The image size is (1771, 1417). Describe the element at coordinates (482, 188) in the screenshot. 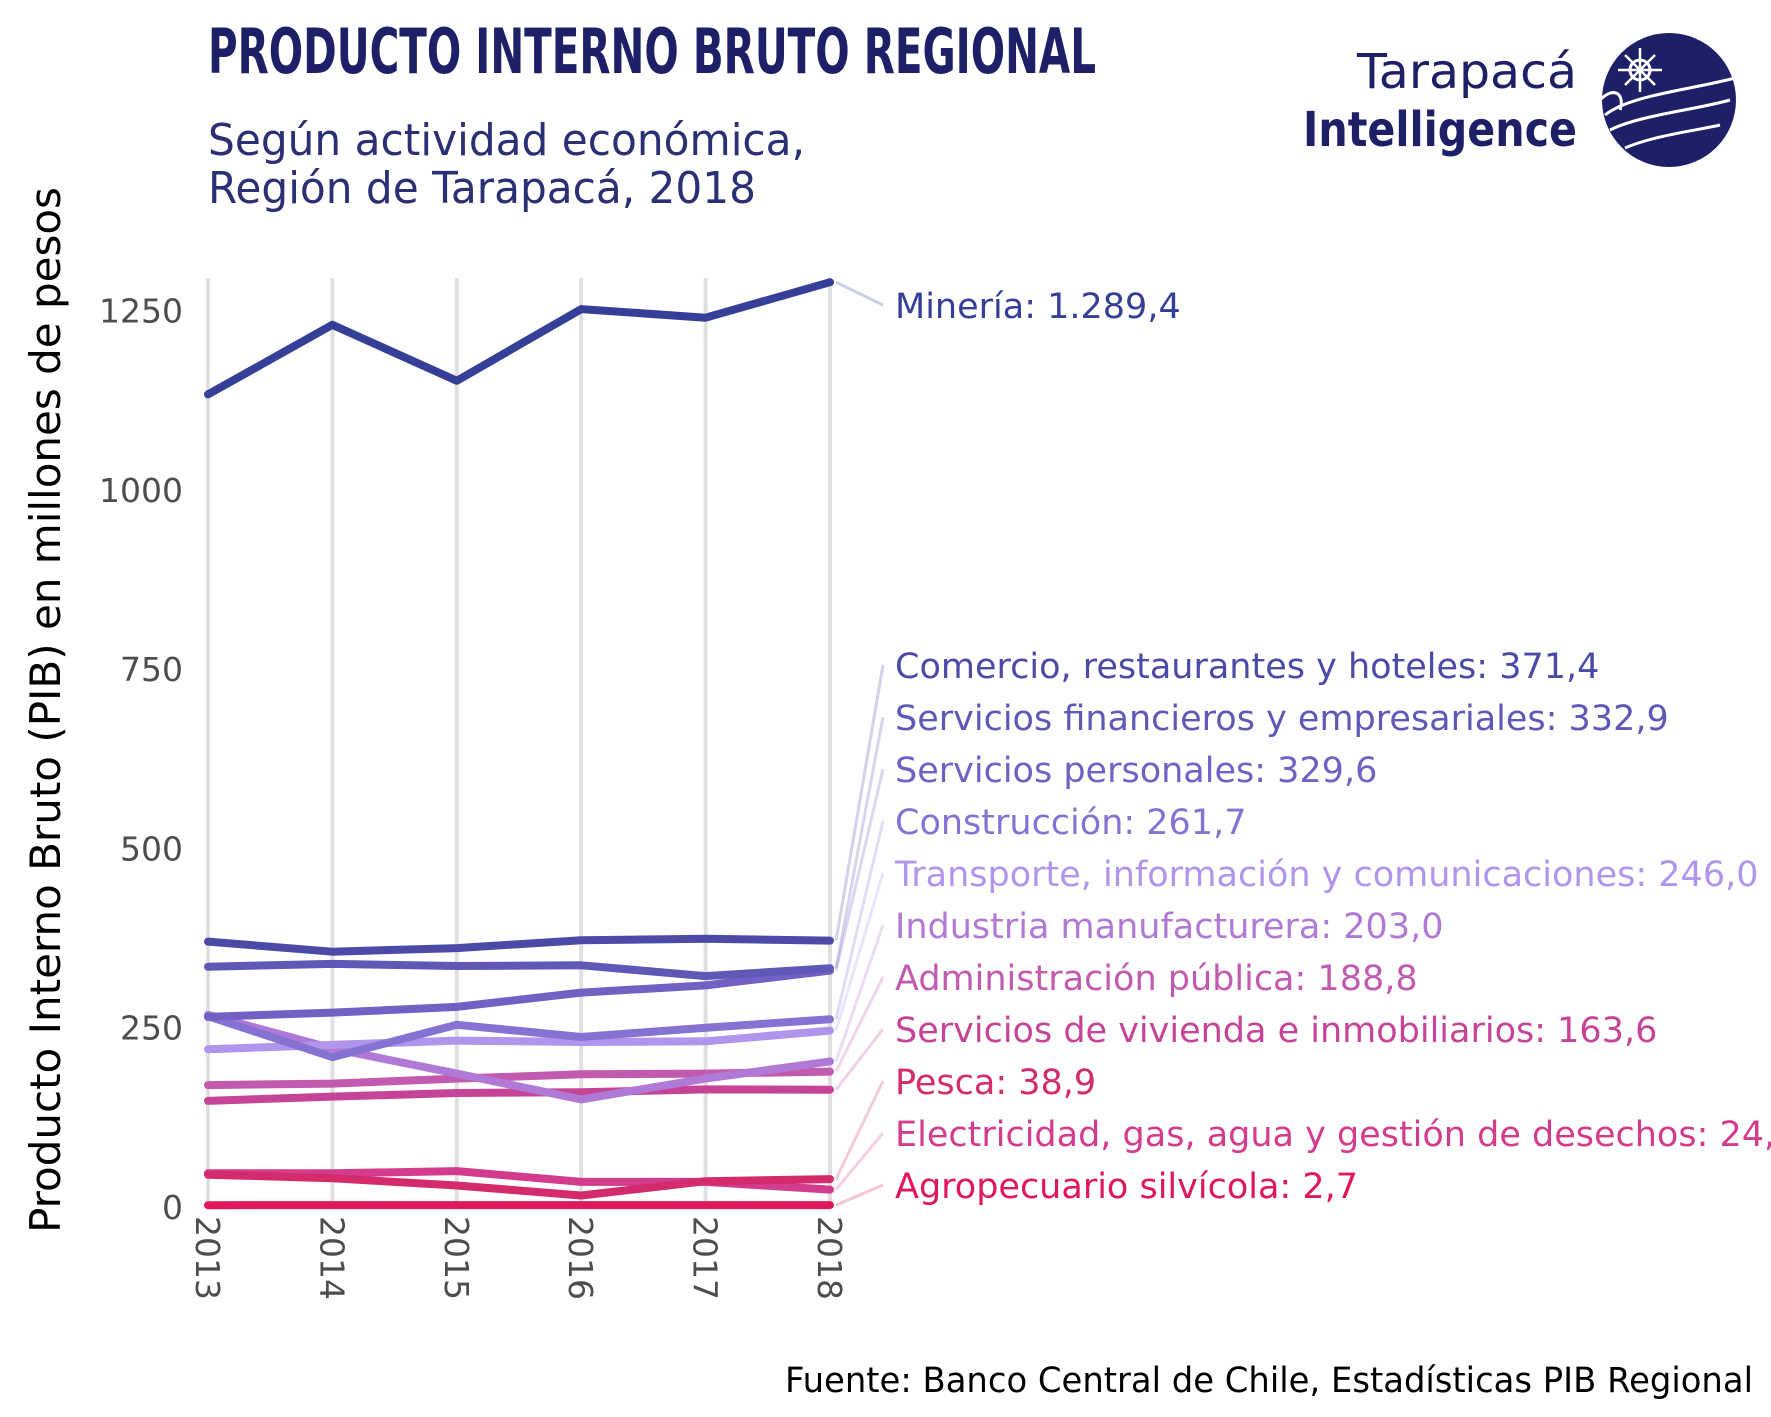

I see `chart-subtitle-line2: Región de Tarapacá, 2018` at that location.